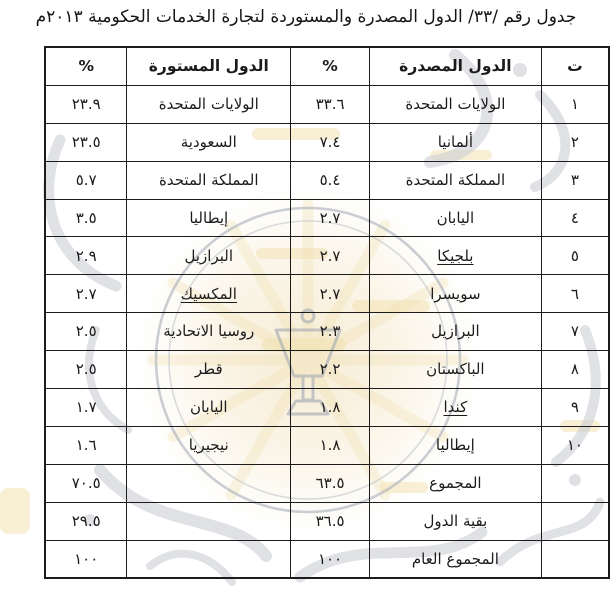 The width and height of the screenshot is (612, 597). Describe the element at coordinates (209, 370) in the screenshot. I see `importer-country-cell: قطر` at that location.